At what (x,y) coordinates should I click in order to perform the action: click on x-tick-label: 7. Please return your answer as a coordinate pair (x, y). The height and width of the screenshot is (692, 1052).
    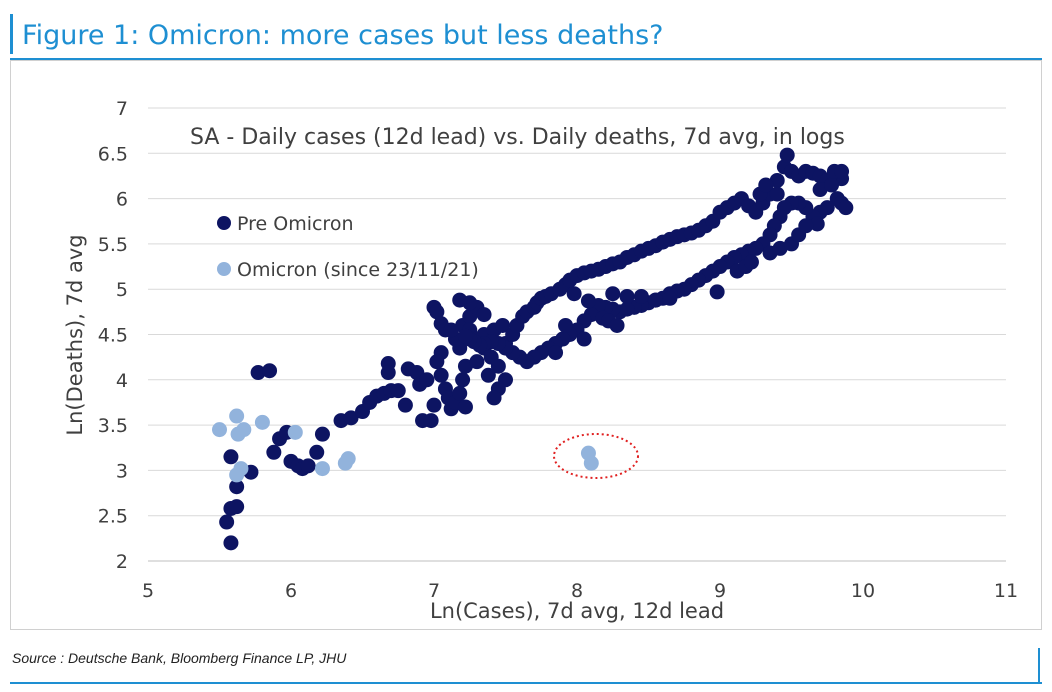
    Looking at the image, I should click on (434, 591).